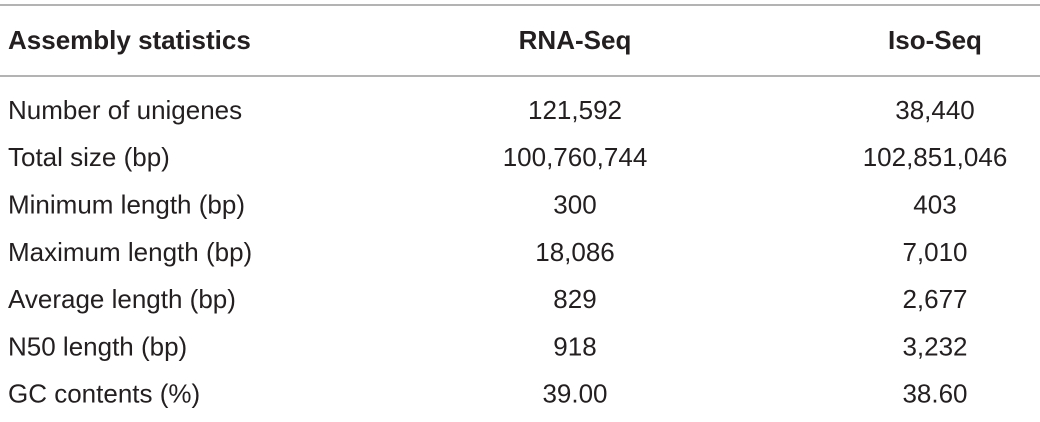  I want to click on cell: 7,010, so click(934, 252).